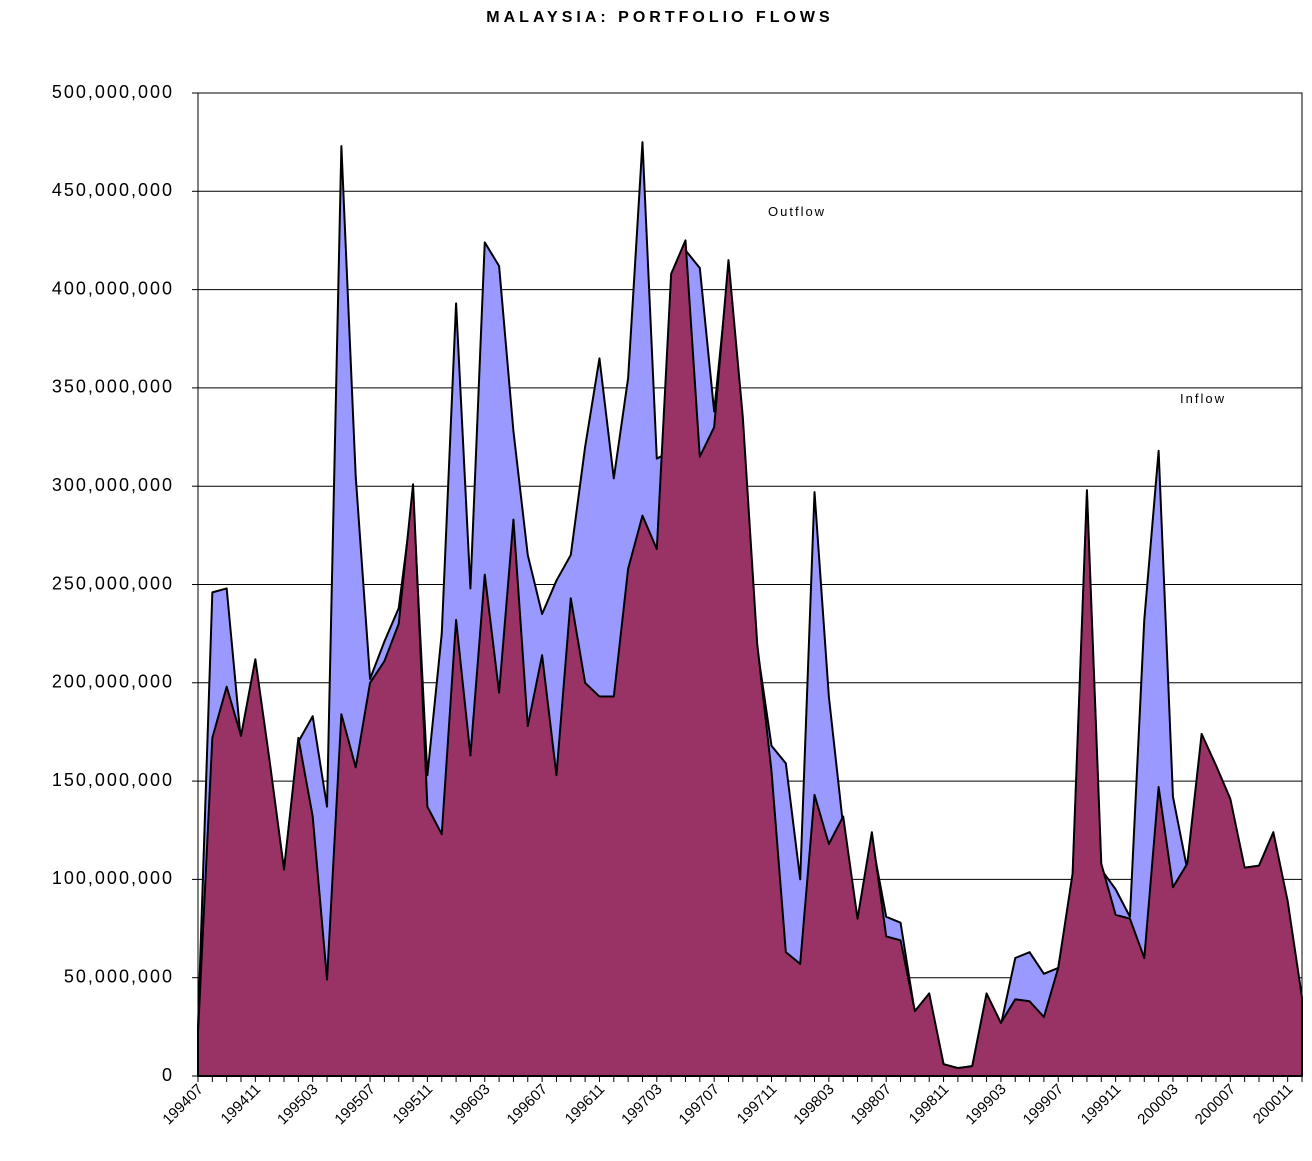 This screenshot has height=1161, width=1312. Describe the element at coordinates (113, 780) in the screenshot. I see `y-tick-label: 150,000,000` at that location.